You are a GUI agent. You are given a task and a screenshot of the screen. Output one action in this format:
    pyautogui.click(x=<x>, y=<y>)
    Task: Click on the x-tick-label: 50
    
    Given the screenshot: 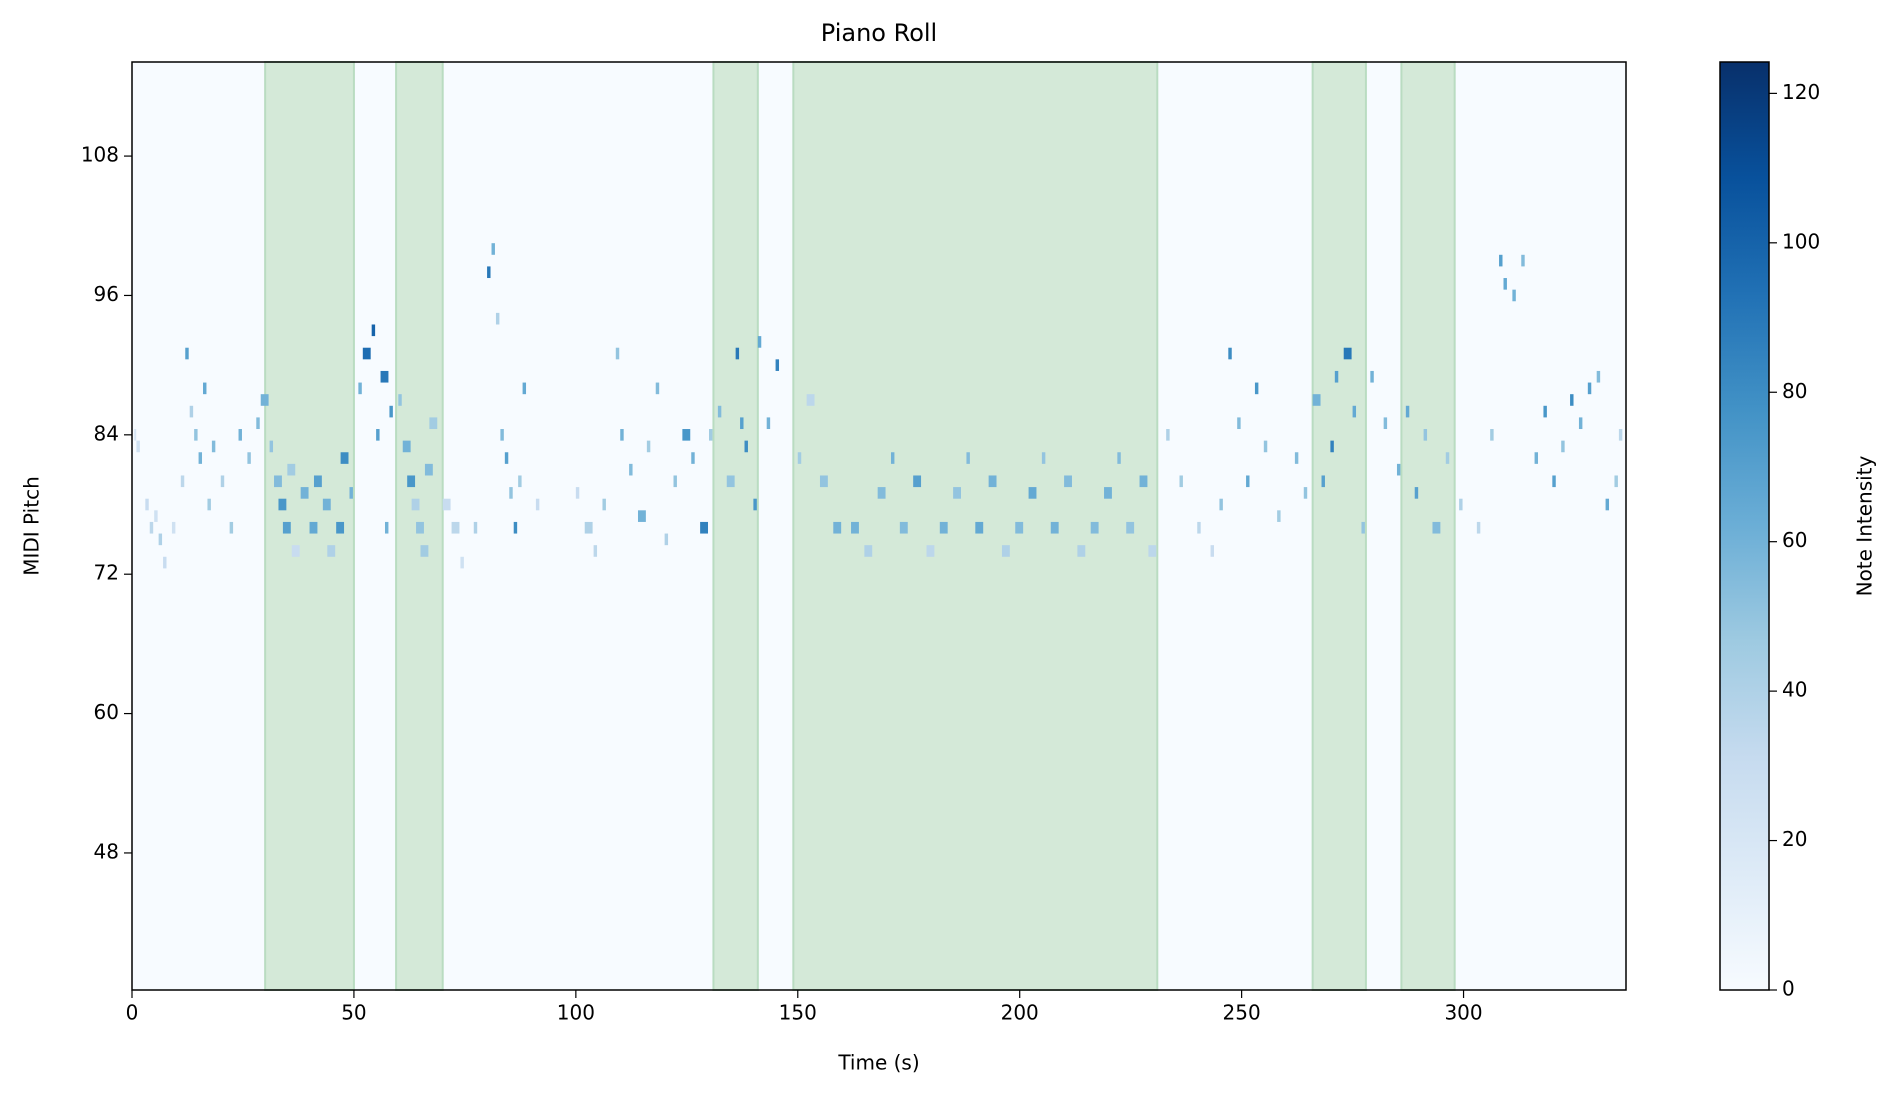 What is the action you would take?
    pyautogui.click(x=353, y=1013)
    